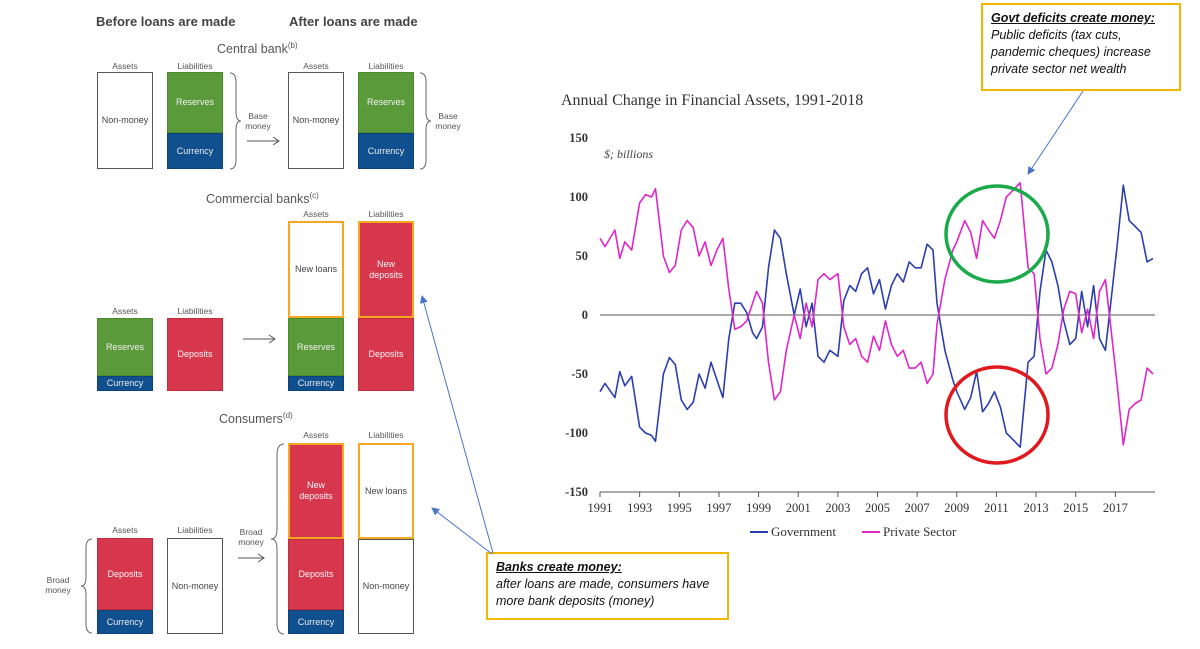  What do you see at coordinates (263, 141) in the screenshot?
I see `cb-arrow` at bounding box center [263, 141].